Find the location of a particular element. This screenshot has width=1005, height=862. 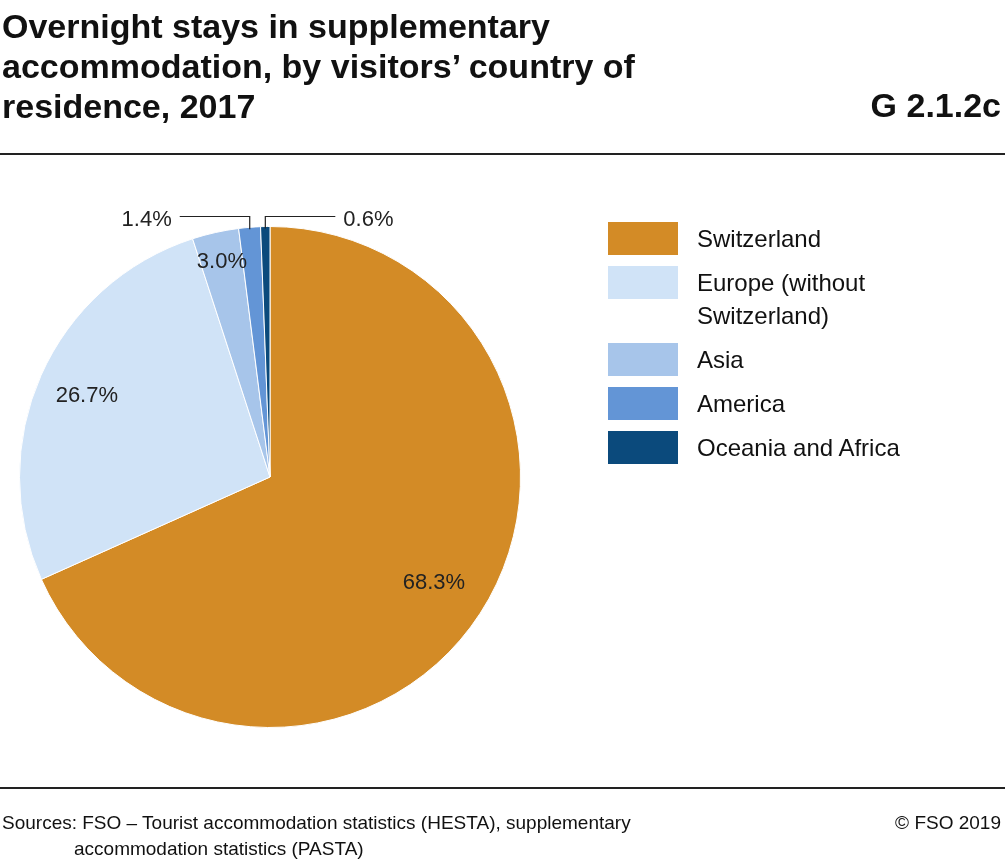

data-label: 0.6% is located at coordinates (368, 218).